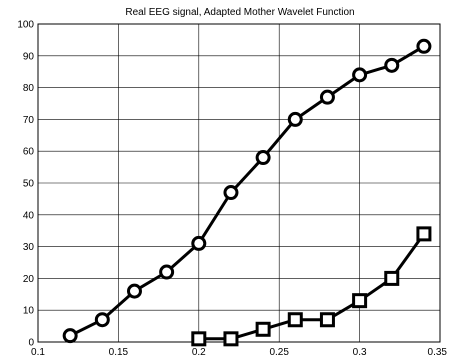  Describe the element at coordinates (29, 279) in the screenshot. I see `y-tick-label: 20` at that location.